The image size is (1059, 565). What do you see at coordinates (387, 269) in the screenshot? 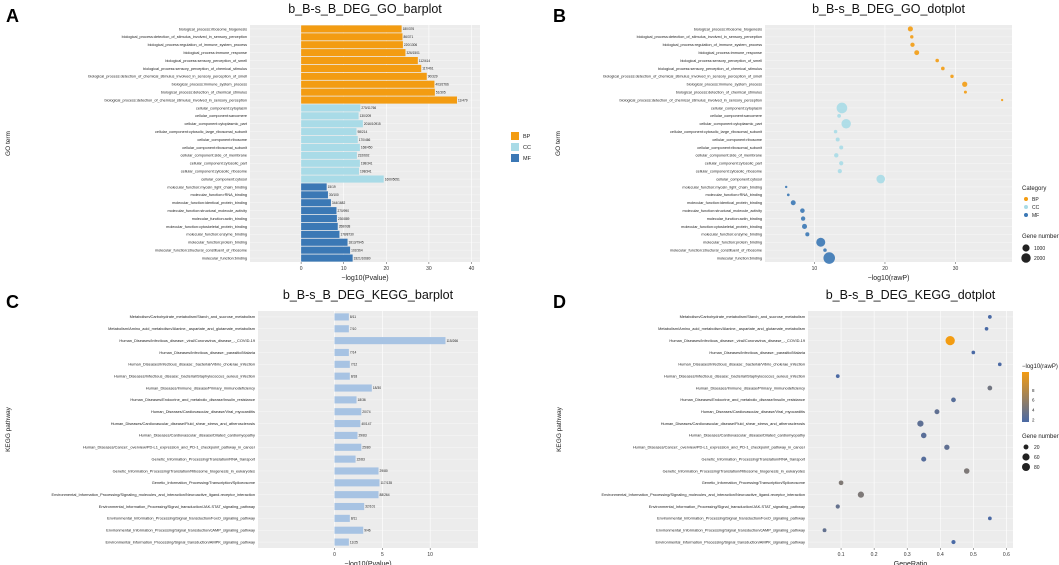
I see `x-tick-label: 20` at bounding box center [387, 269].